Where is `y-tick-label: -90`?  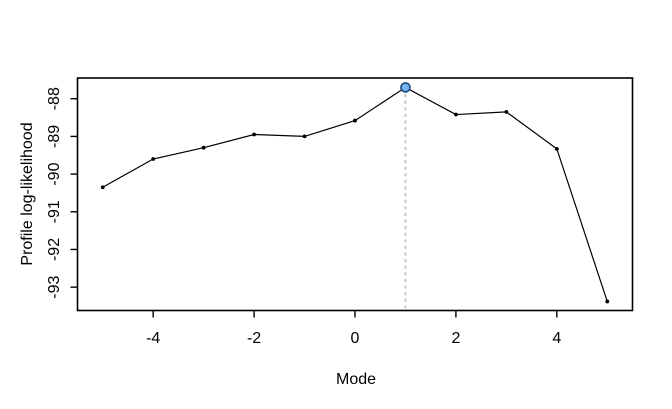
y-tick-label: -90 is located at coordinates (54, 173).